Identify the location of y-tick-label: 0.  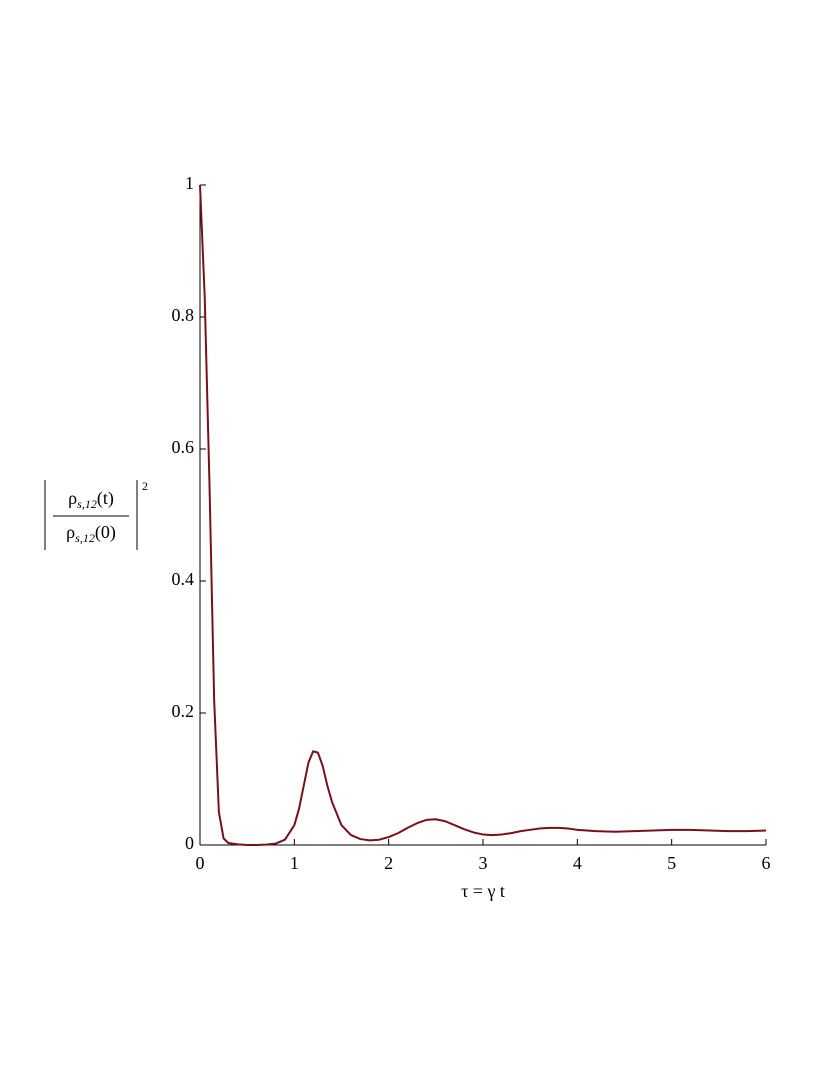
(189, 843).